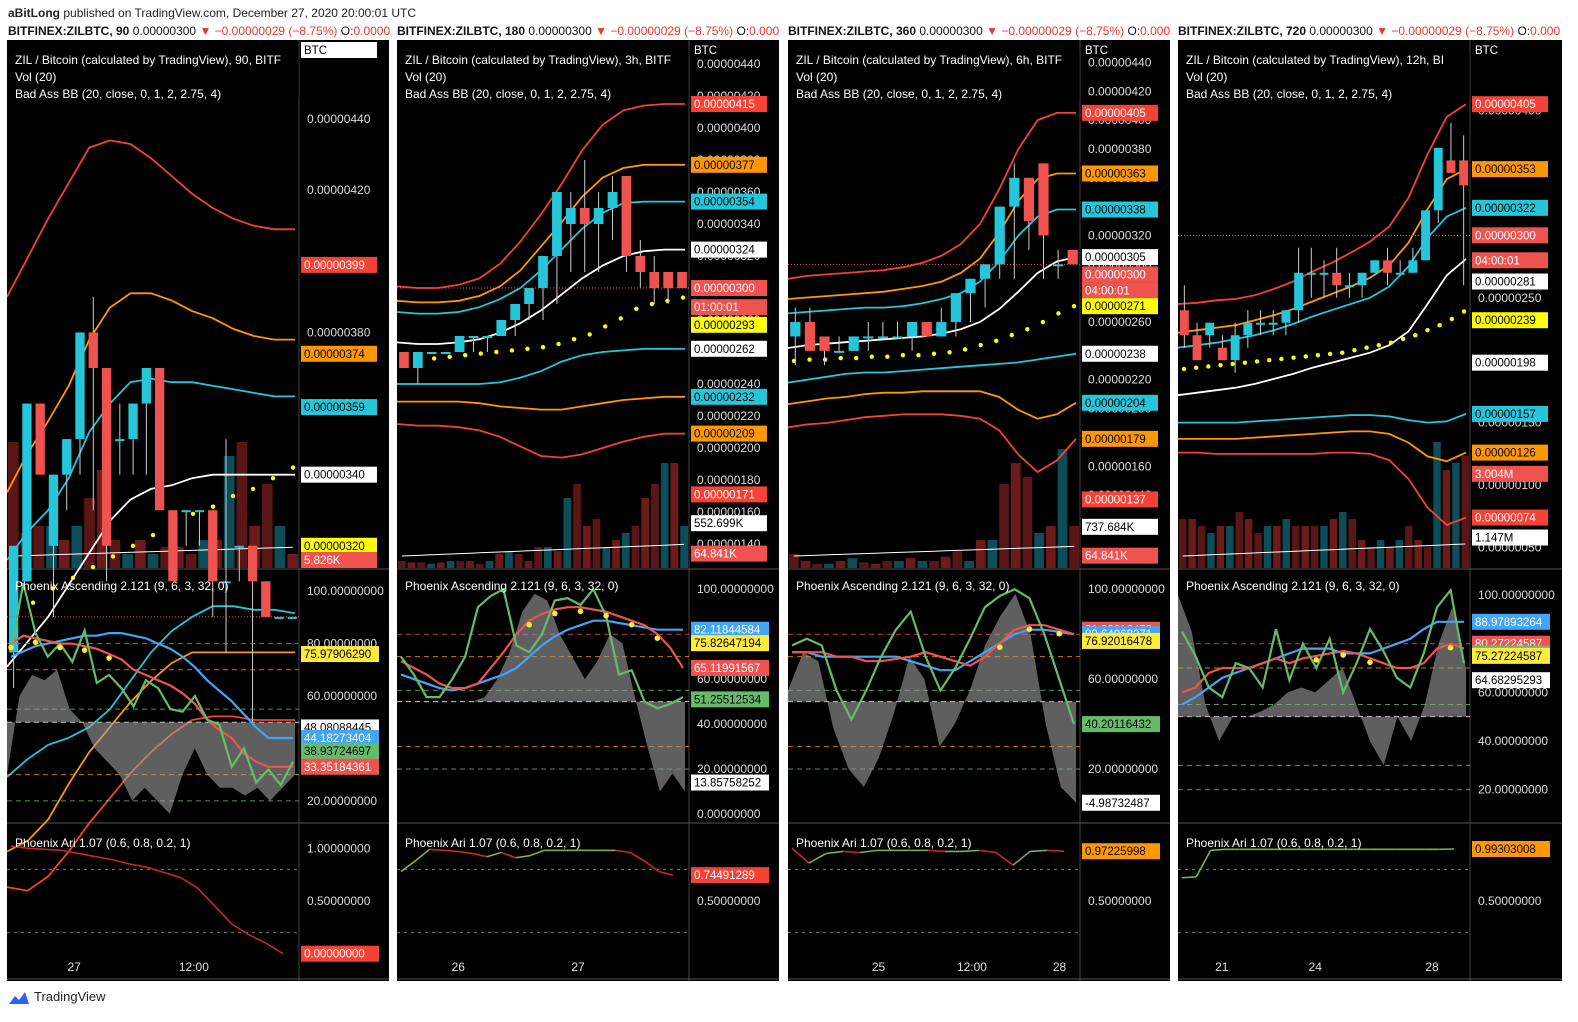  I want to click on osc-tick-label: 100.00000000, so click(345, 591).